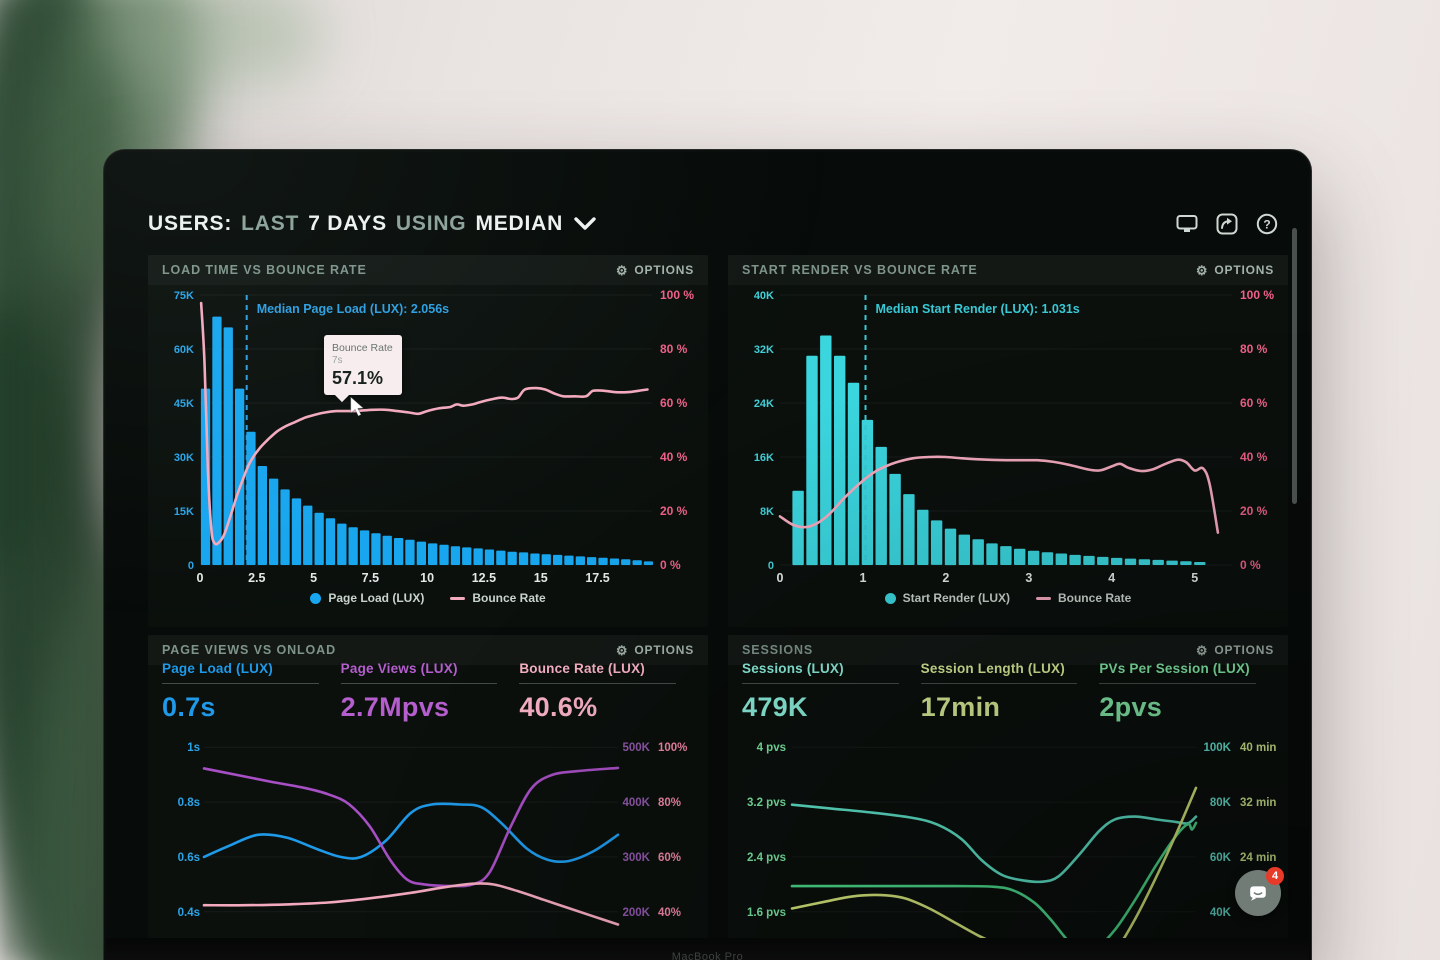 The width and height of the screenshot is (1440, 960). What do you see at coordinates (430, 692) in the screenshot?
I see `metric-page-views: Page Views (LUX) 2.7Mpvs` at bounding box center [430, 692].